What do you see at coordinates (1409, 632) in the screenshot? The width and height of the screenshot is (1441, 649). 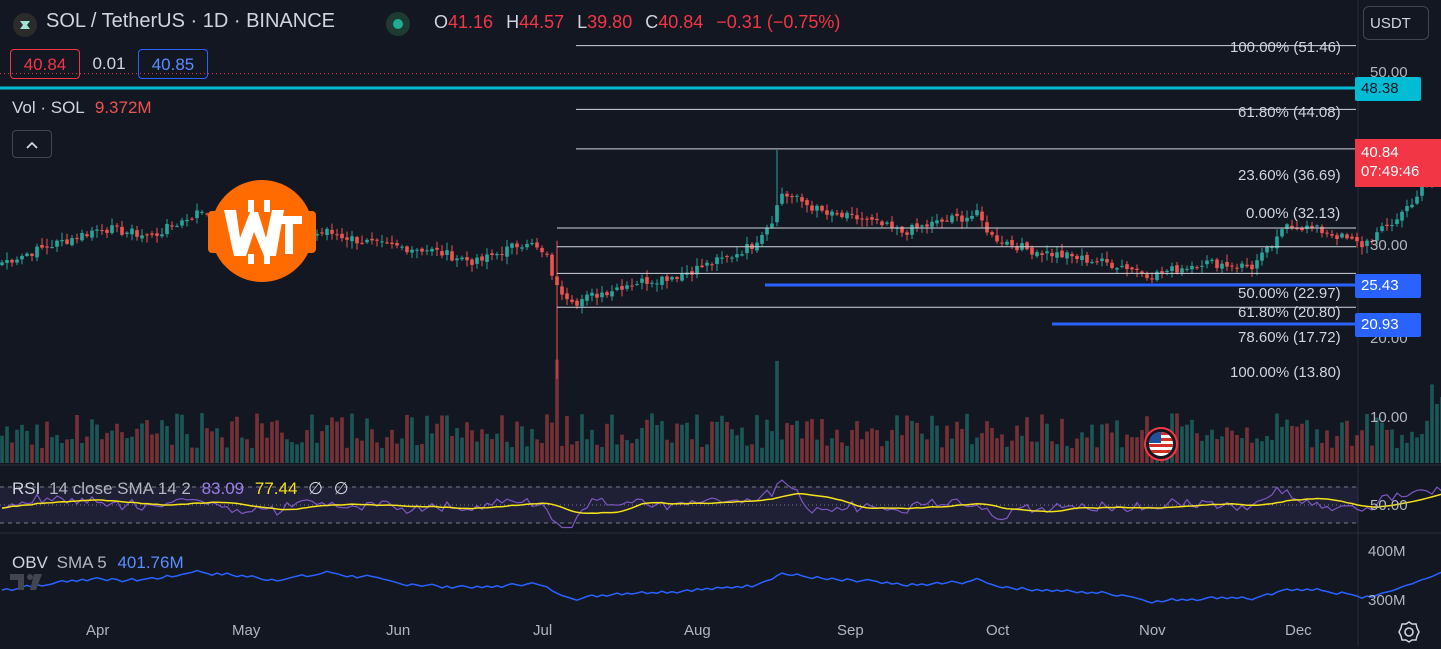 I see `settings-icon` at bounding box center [1409, 632].